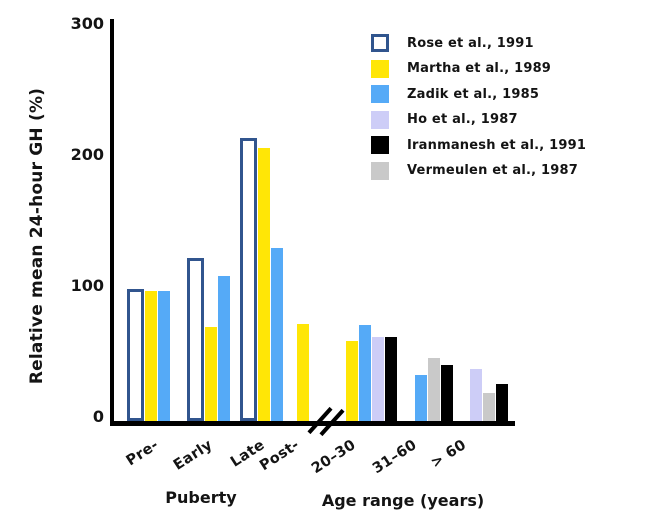 This screenshot has width=652, height=528. I want to click on bar-60-vermeulen, so click(489, 407).